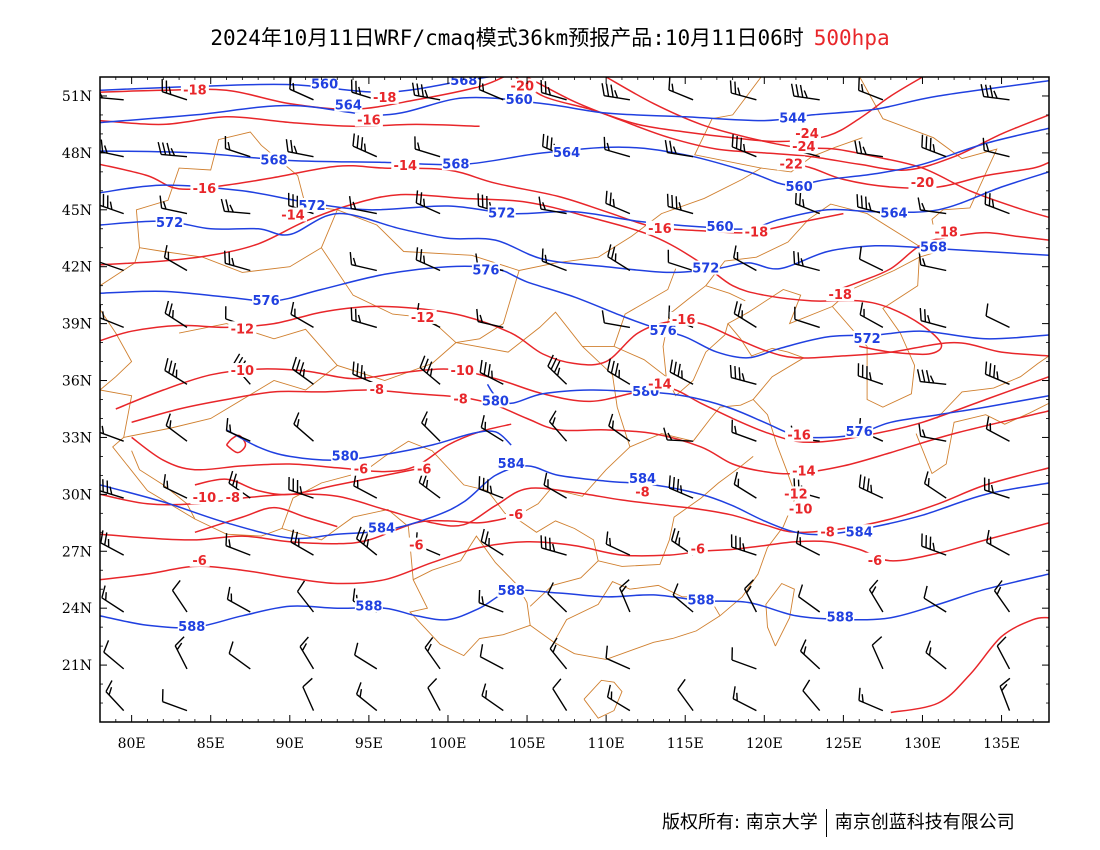 The width and height of the screenshot is (1100, 850). Describe the element at coordinates (519, 100) in the screenshot. I see `height-label: 560` at that location.